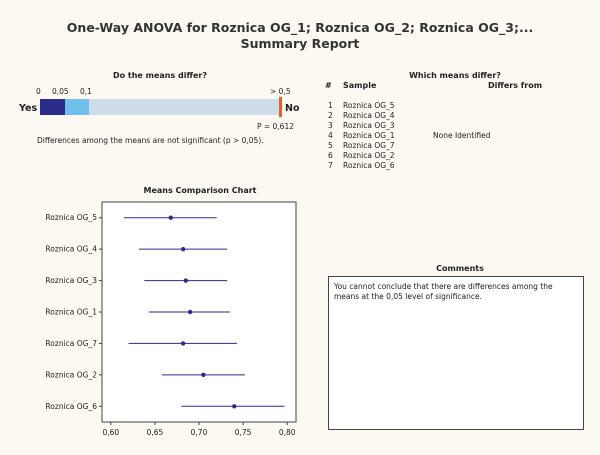  Describe the element at coordinates (292, 108) in the screenshot. I see `no-label: No` at that location.